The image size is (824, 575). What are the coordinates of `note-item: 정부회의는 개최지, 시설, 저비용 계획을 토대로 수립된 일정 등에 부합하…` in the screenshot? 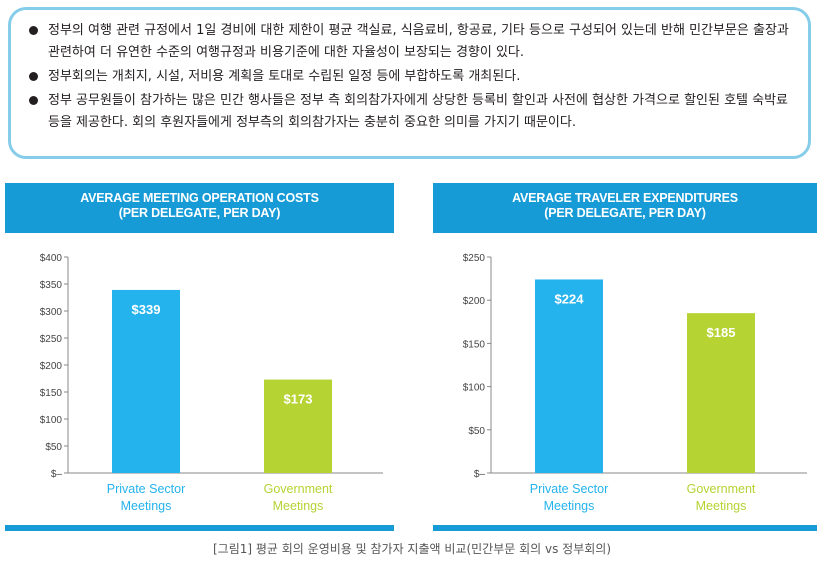 It's located at (411, 77).